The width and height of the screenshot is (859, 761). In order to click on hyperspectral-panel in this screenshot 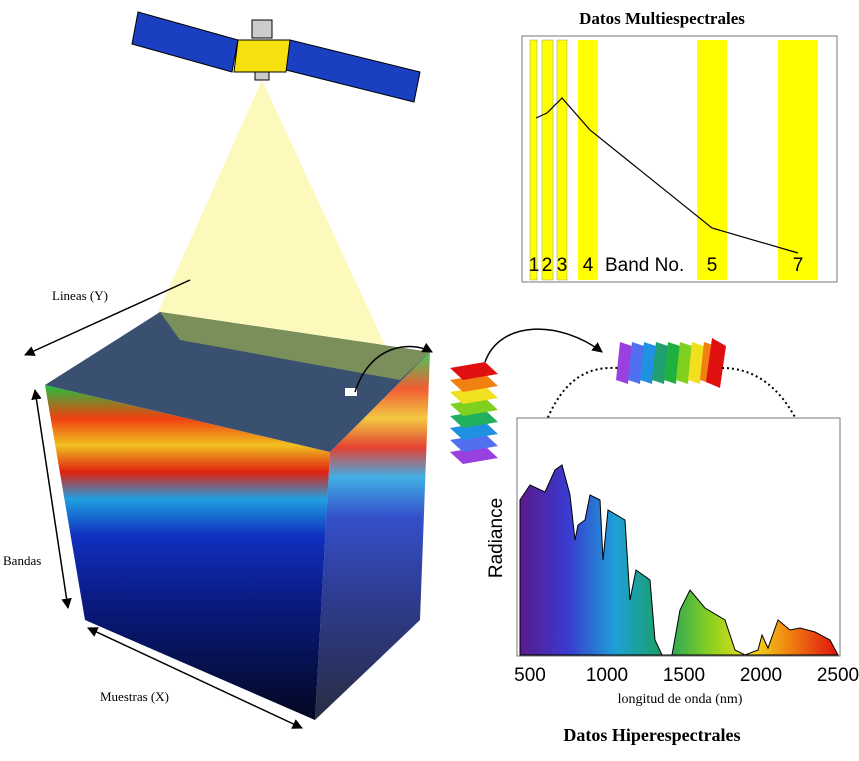, I will do `click(678, 537)`.